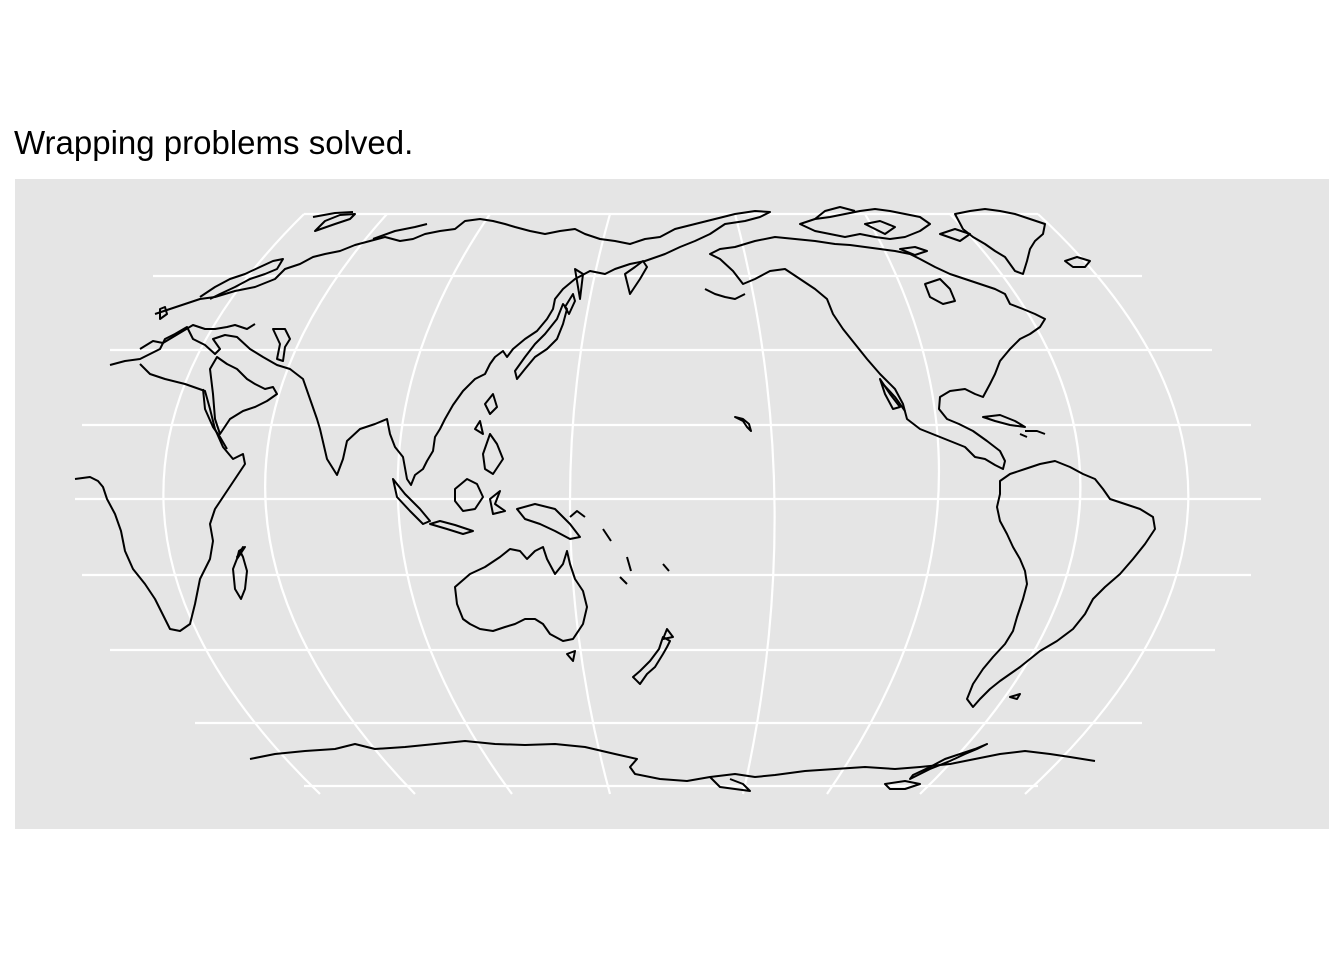 Image resolution: width=1344 pixels, height=960 pixels. What do you see at coordinates (743, 424) in the screenshot?
I see `hawaii-coastline` at bounding box center [743, 424].